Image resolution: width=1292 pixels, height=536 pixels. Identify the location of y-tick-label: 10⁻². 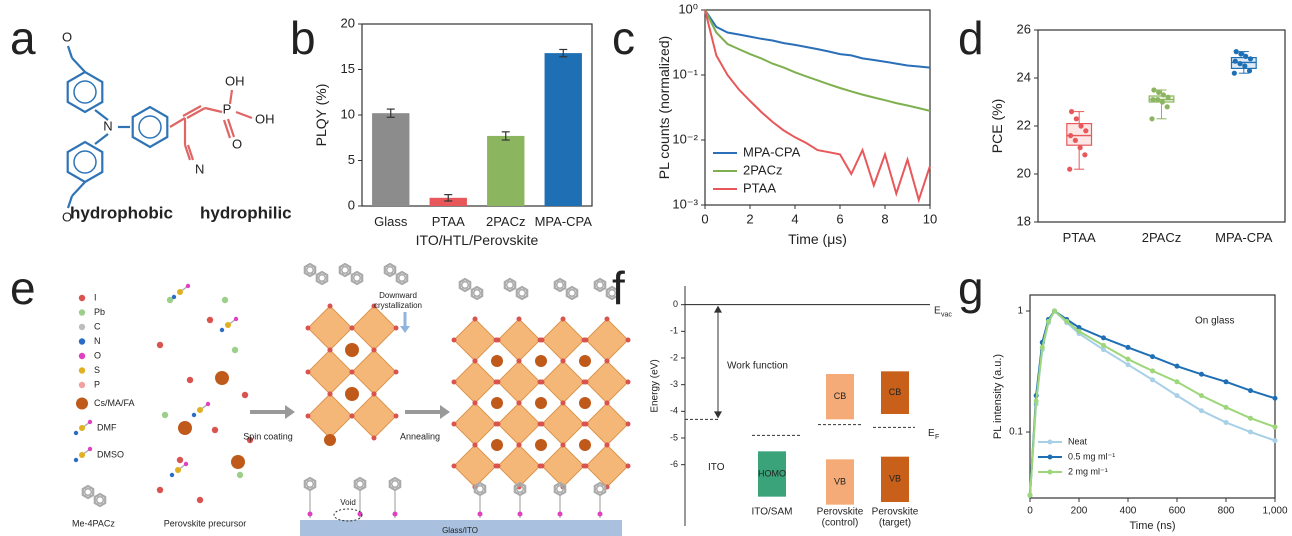
(685, 138).